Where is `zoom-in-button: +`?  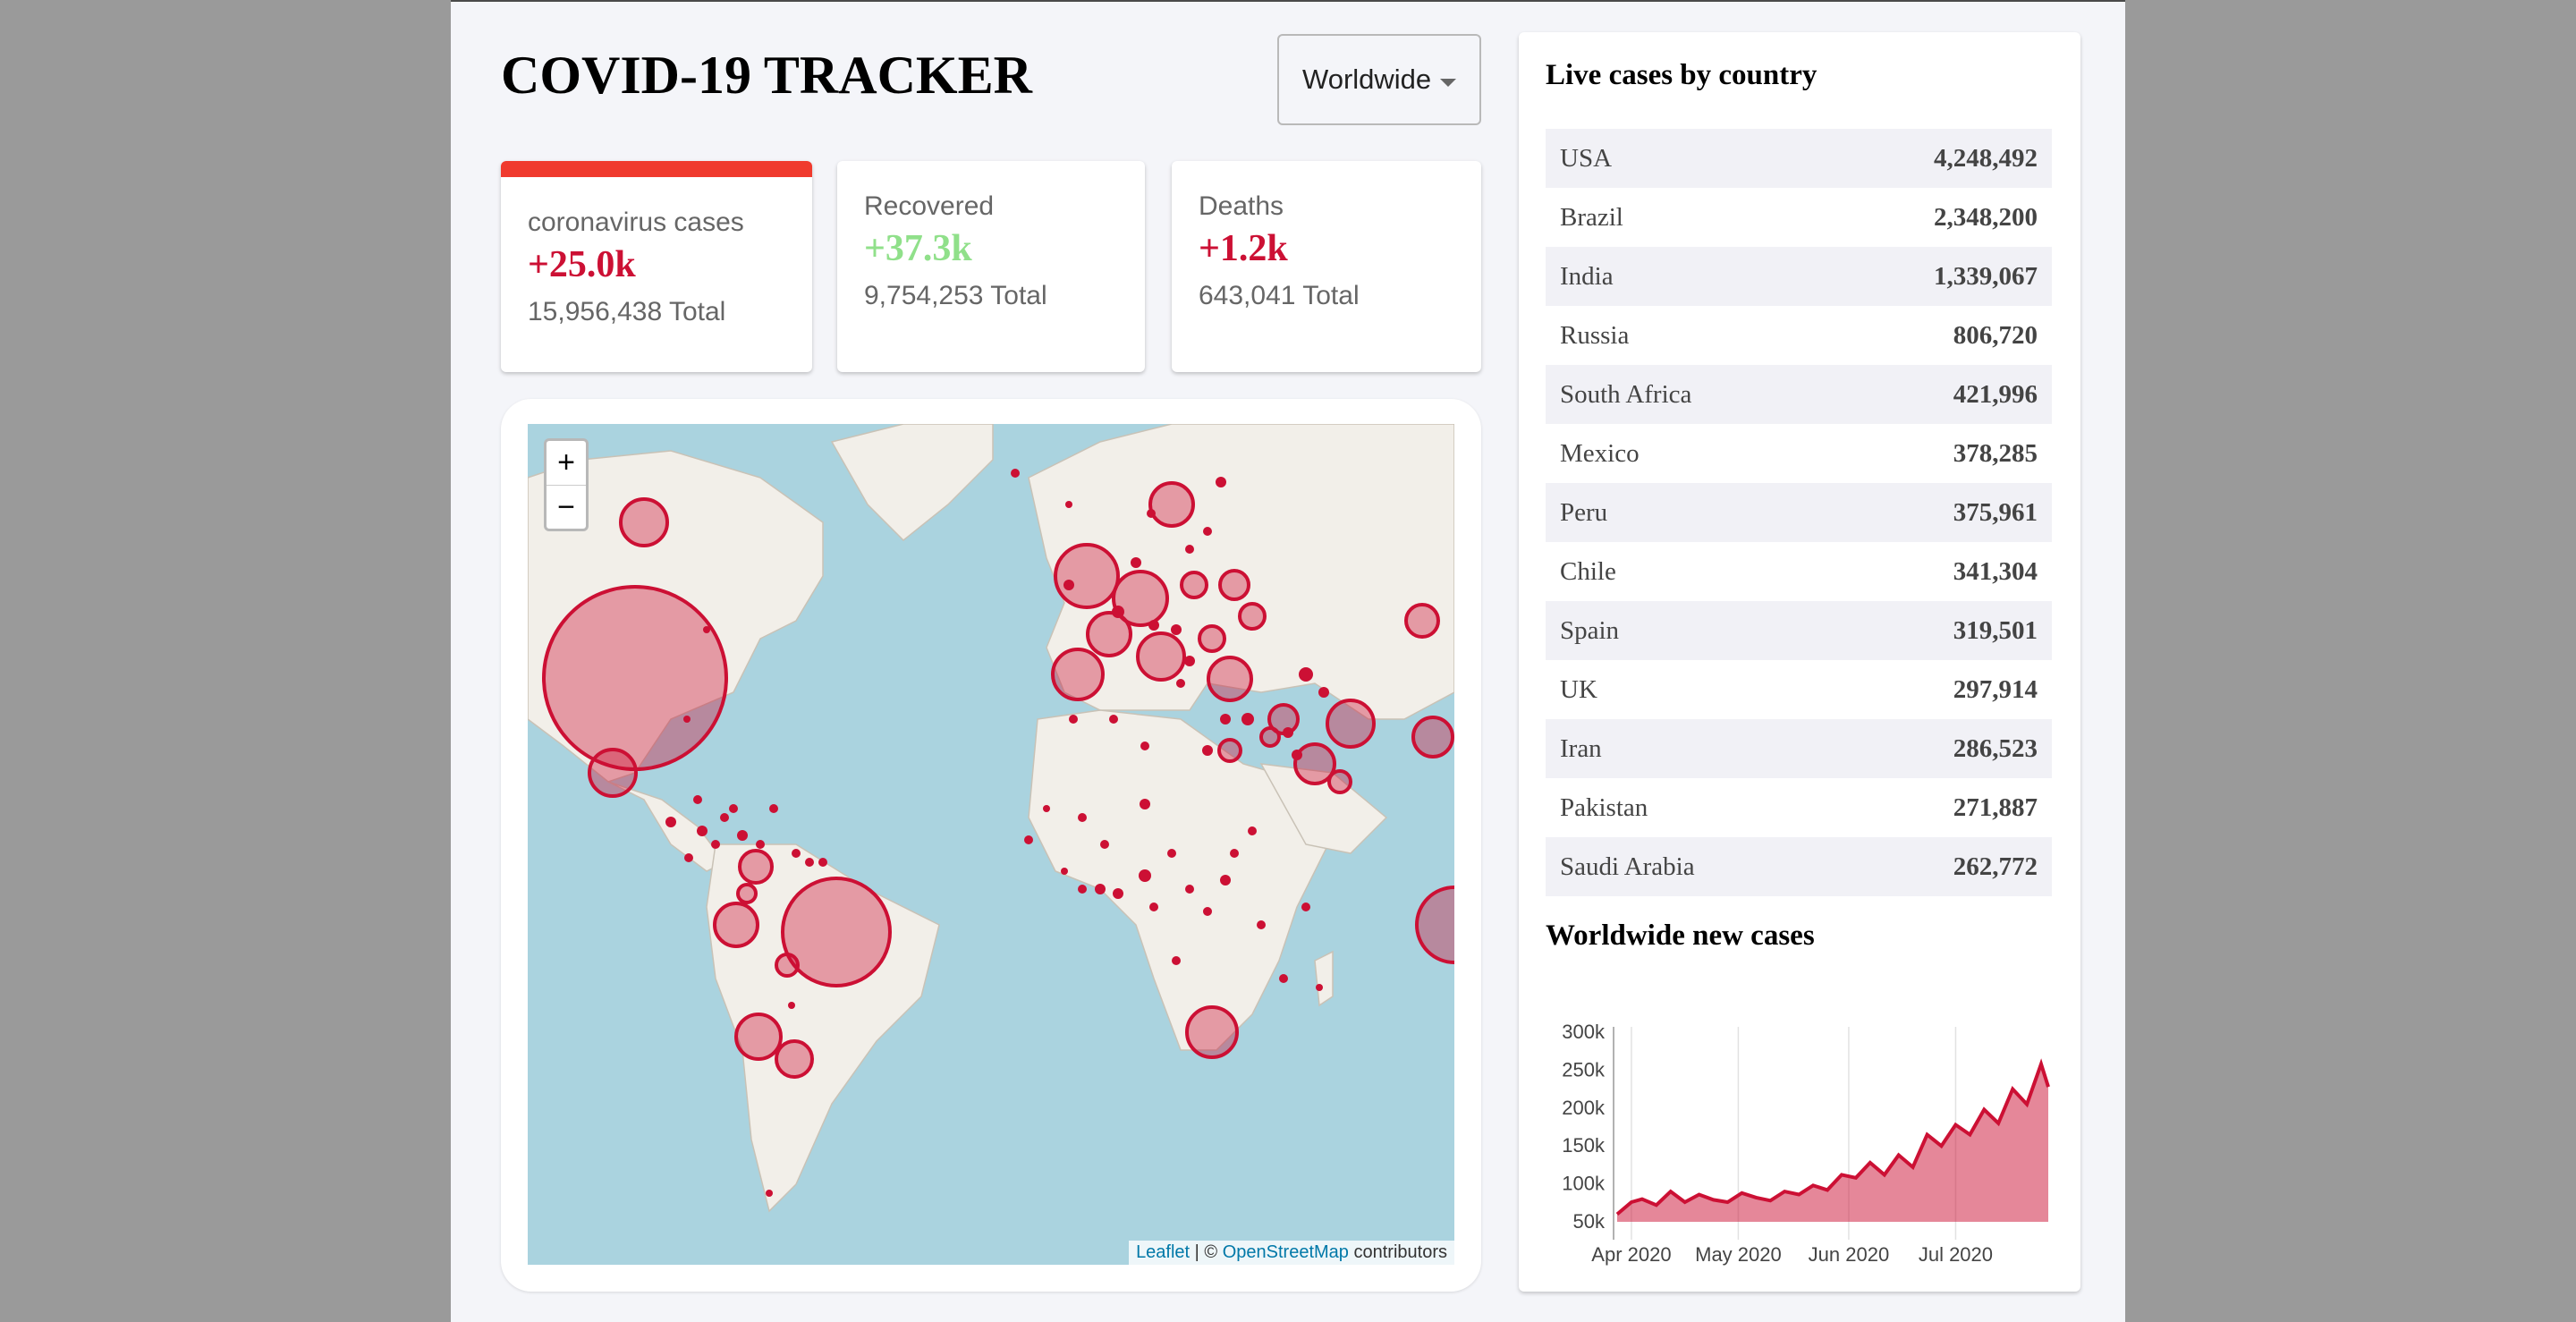 zoom-in-button: + is located at coordinates (566, 463).